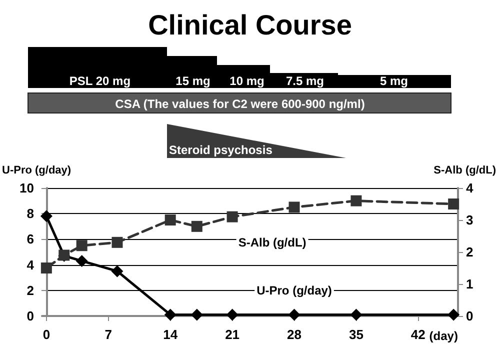 This screenshot has height=347, width=500. What do you see at coordinates (193, 81) in the screenshot?
I see `text: 15 mg` at bounding box center [193, 81].